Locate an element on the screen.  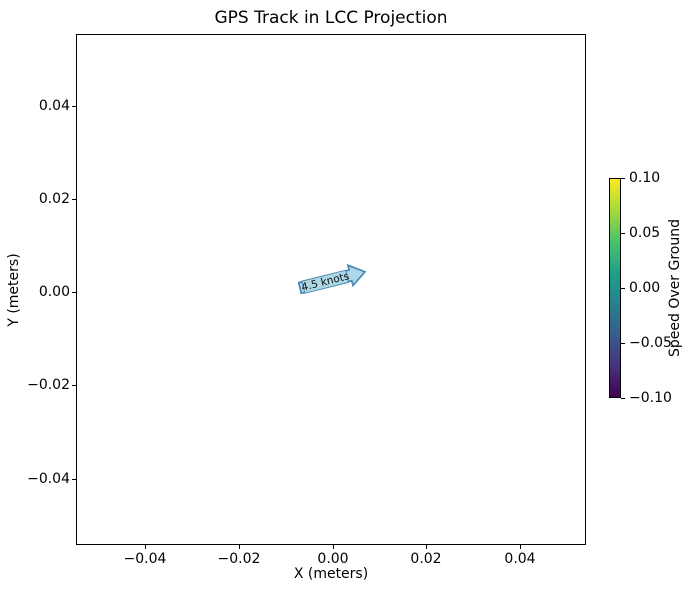
x-tick-label: 0.04 is located at coordinates (520, 559).